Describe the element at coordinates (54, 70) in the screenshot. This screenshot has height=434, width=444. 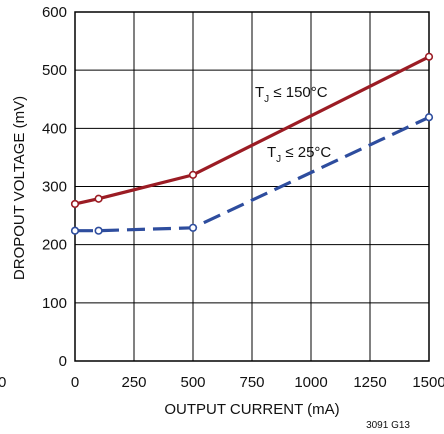
I see `y-tick-label-500: 500` at that location.